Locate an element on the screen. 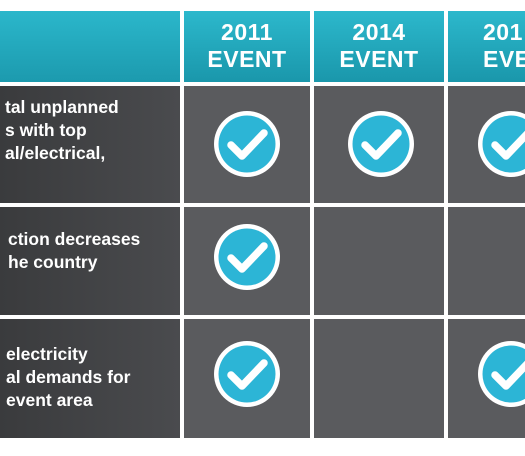 Image resolution: width=525 pixels, height=456 pixels. row-label: ction decreases he country is located at coordinates (90, 261).